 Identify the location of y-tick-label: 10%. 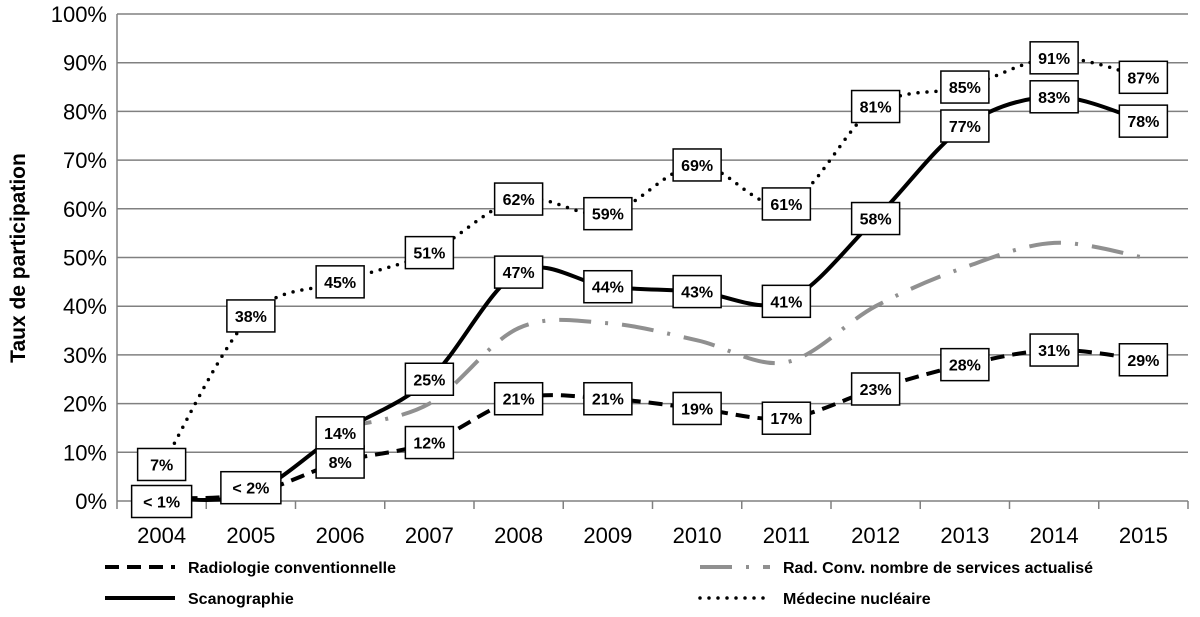
(85, 452).